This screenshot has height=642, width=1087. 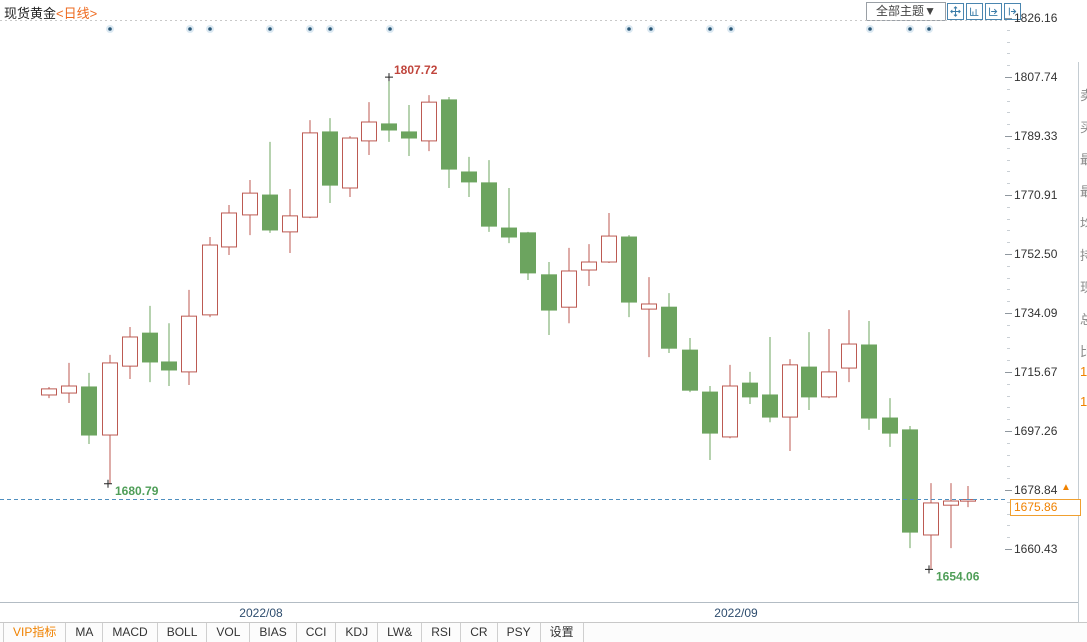 I want to click on pan-icon, so click(x=955, y=11).